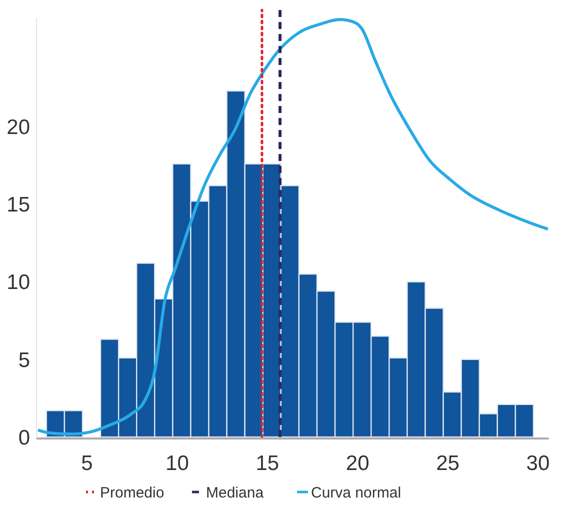  What do you see at coordinates (132, 493) in the screenshot?
I see `legend-label: Promedio` at bounding box center [132, 493].